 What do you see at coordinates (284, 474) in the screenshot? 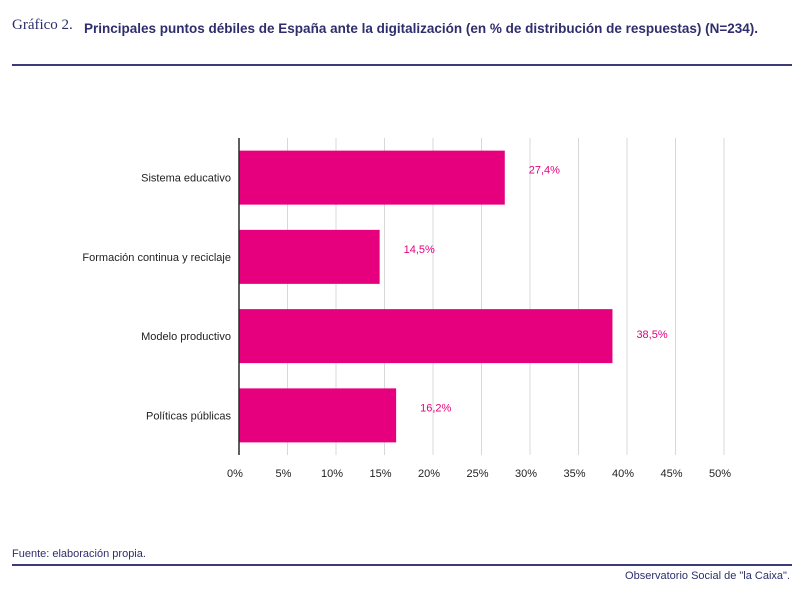
I see `x-tick-label: 5%` at bounding box center [284, 474].